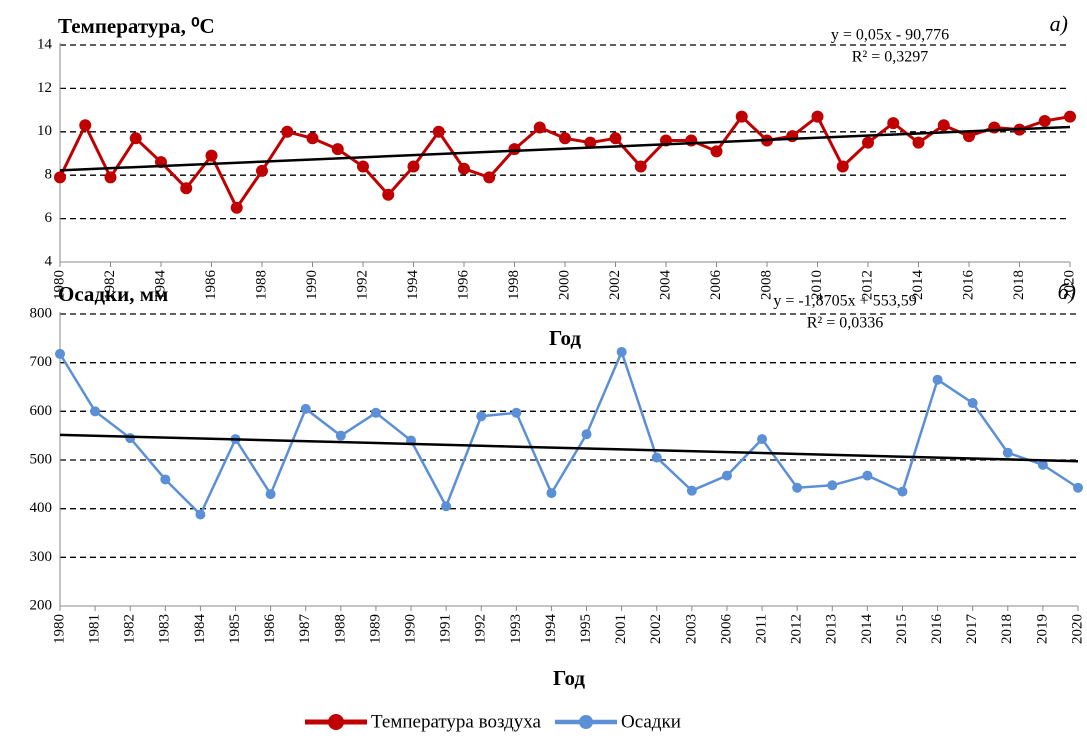 The height and width of the screenshot is (740, 1087). I want to click on x-tick-label: 2014, so click(867, 629).